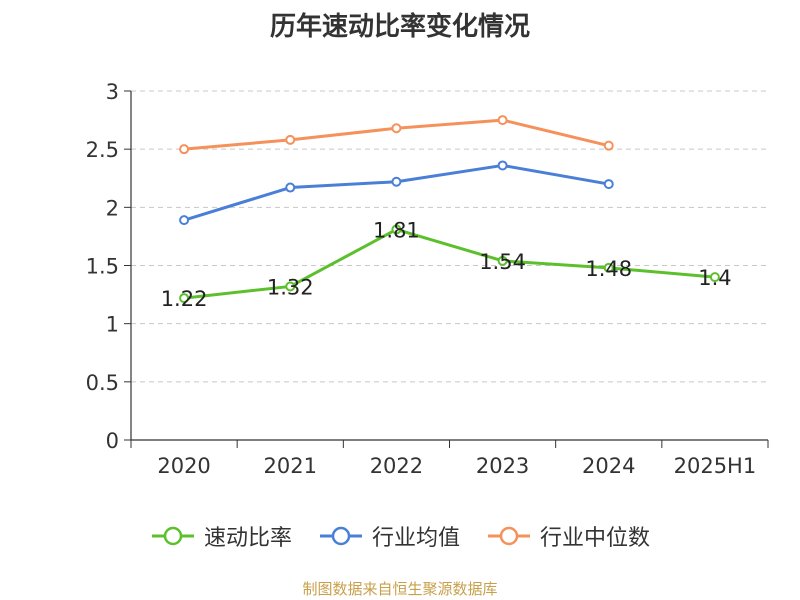  What do you see at coordinates (290, 139) in the screenshot?
I see `series-2-point-2021` at bounding box center [290, 139].